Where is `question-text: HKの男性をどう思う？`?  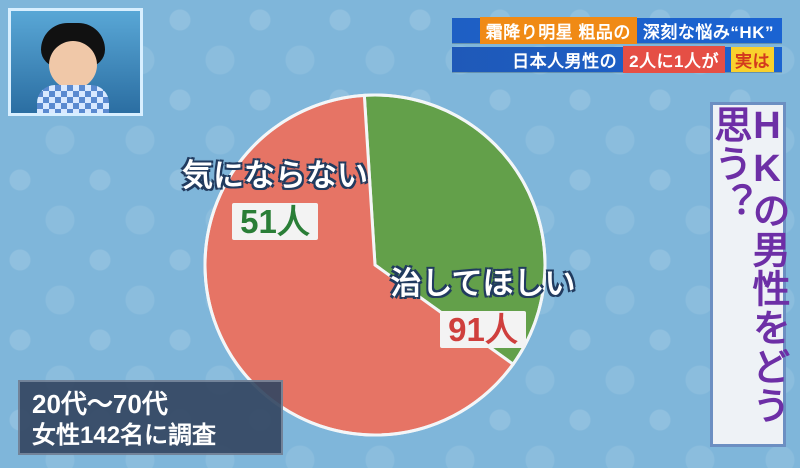 question-text: HKの男性をどう思う？ is located at coordinates (748, 265).